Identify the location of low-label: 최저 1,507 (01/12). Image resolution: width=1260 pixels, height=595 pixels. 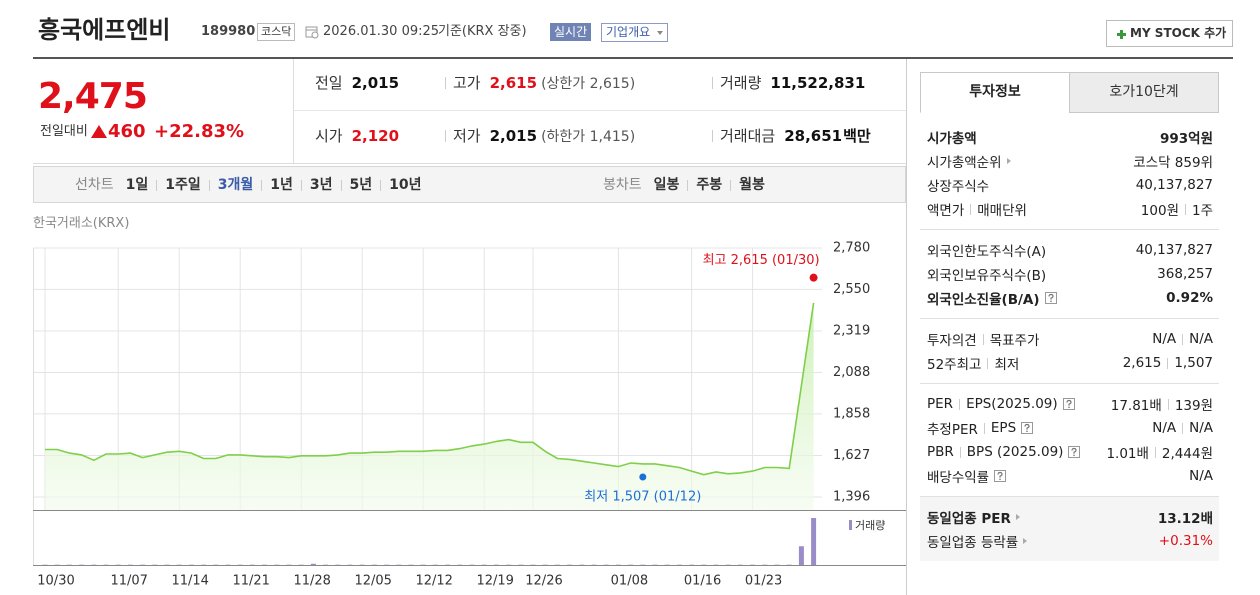
(642, 497).